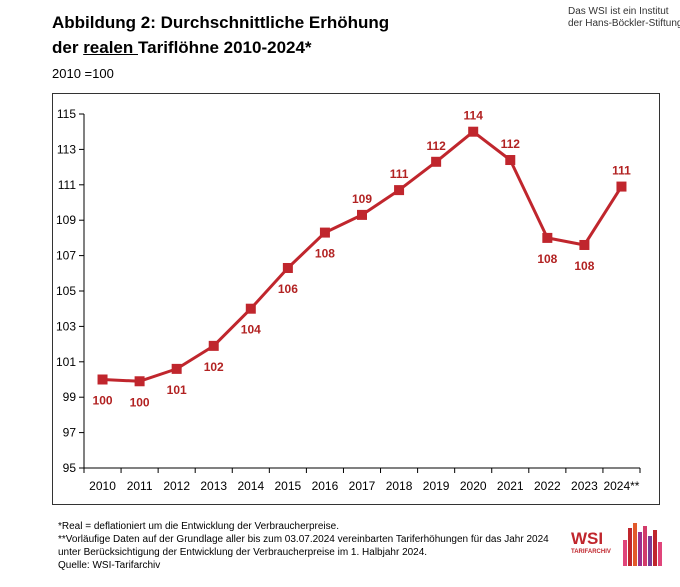 This screenshot has height=587, width=680. Describe the element at coordinates (66, 114) in the screenshot. I see `y-tick-label: 115` at that location.